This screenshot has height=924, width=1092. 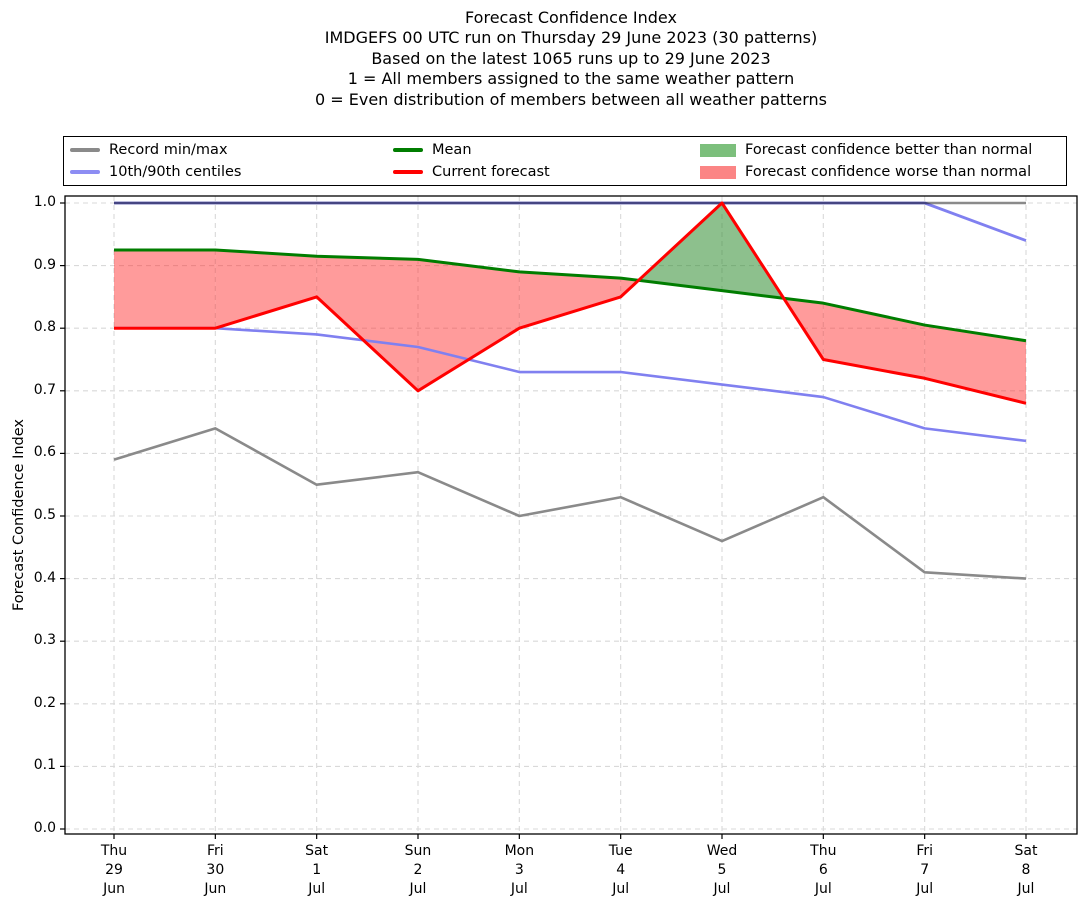 I want to click on y-tick-label: 0.5, so click(x=44, y=515).